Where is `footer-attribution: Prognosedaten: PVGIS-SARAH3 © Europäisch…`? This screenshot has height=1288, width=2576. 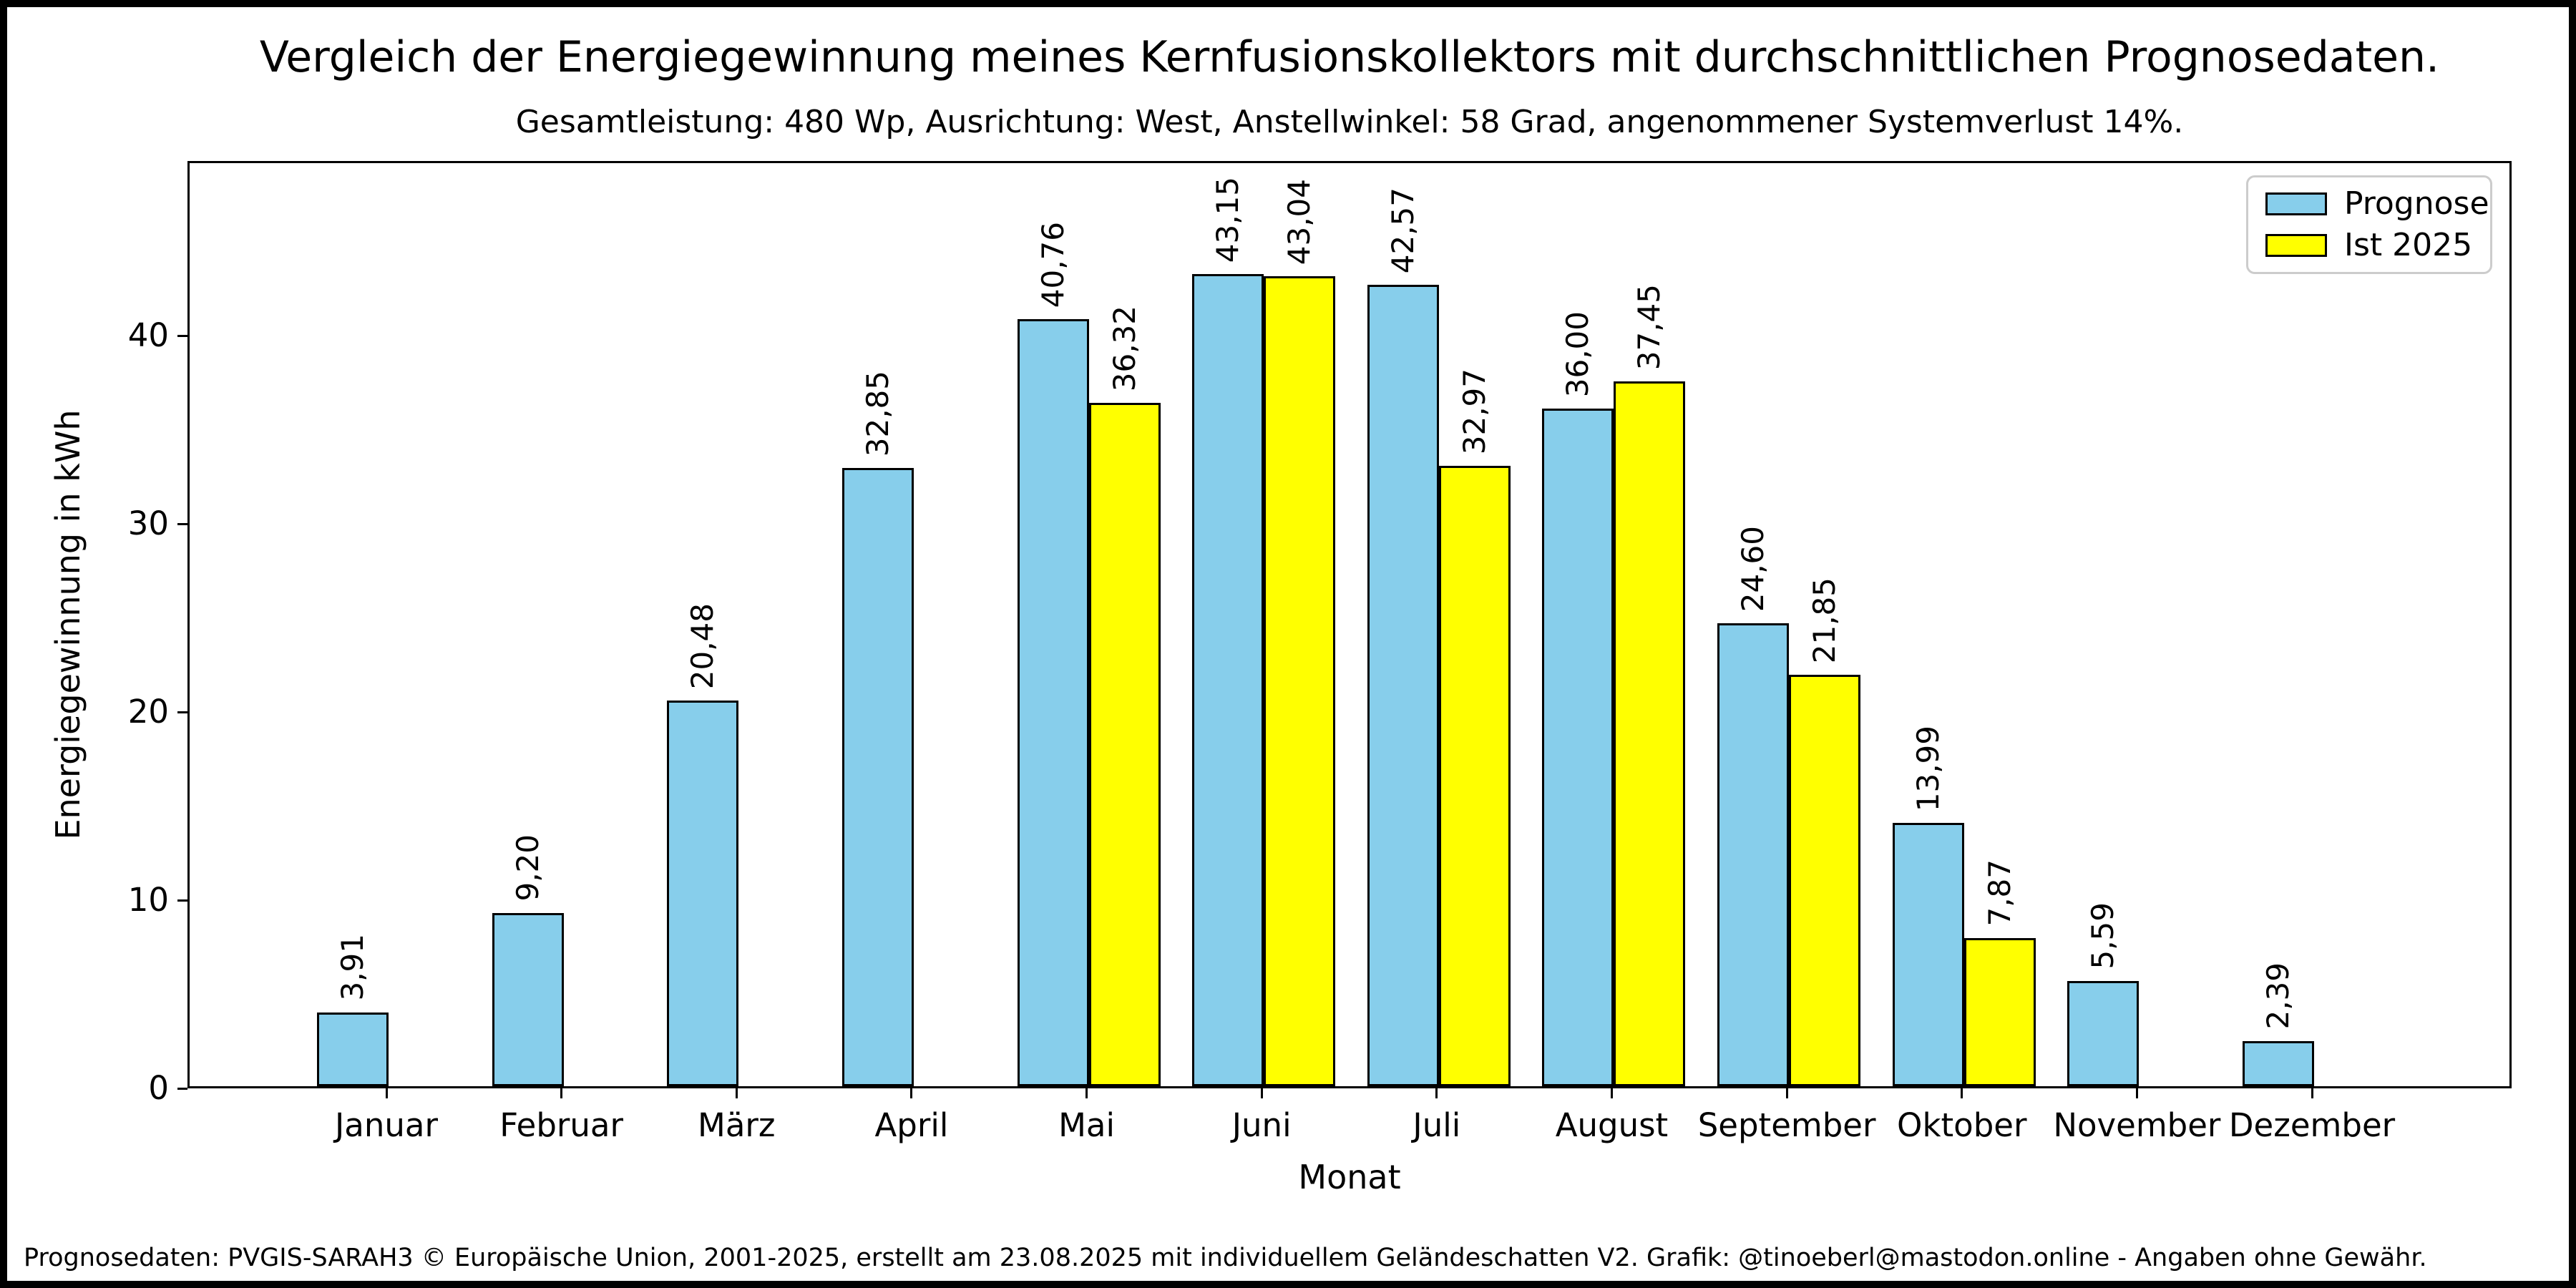 footer-attribution: Prognosedaten: PVGIS-SARAH3 © Europäisch… is located at coordinates (1225, 1258).